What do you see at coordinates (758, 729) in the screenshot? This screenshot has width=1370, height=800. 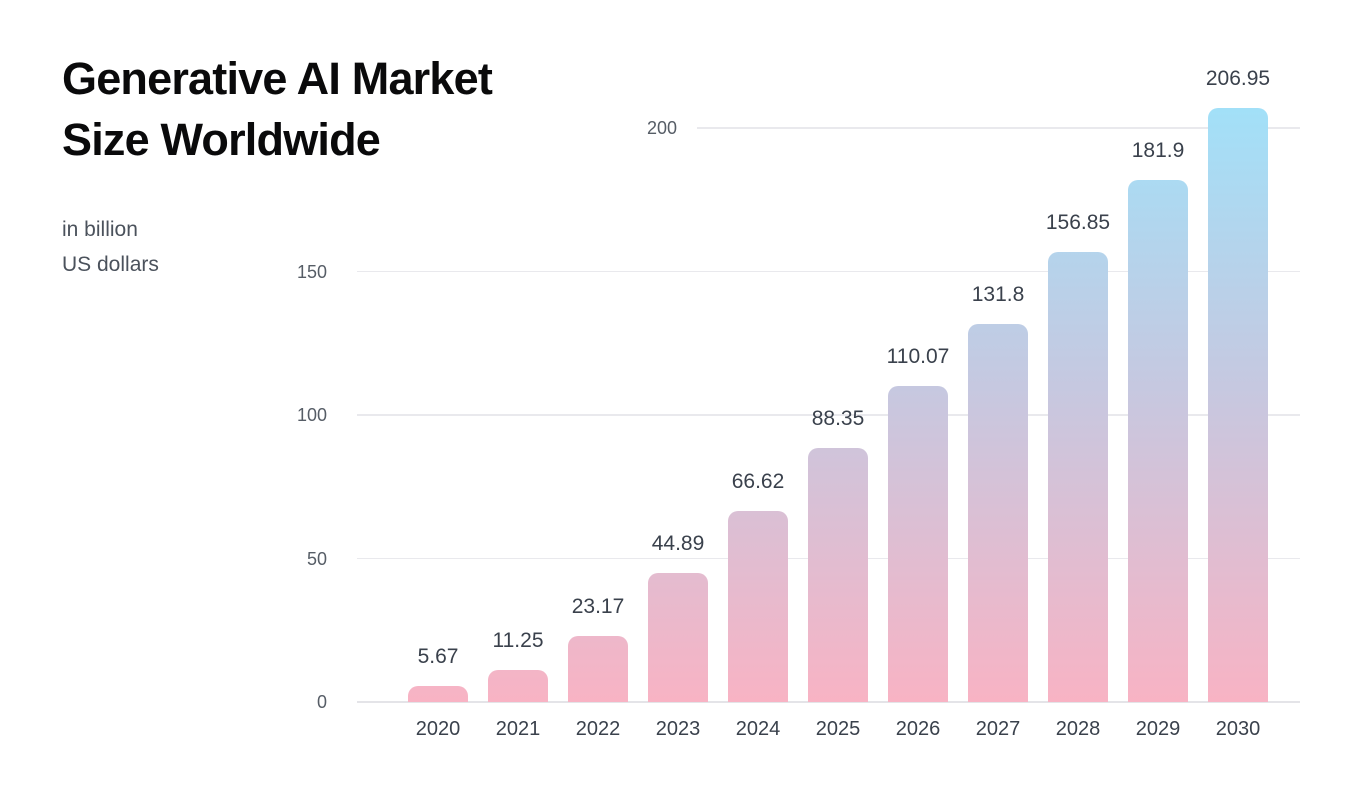 I see `x-tick-label-2024: 2024` at bounding box center [758, 729].